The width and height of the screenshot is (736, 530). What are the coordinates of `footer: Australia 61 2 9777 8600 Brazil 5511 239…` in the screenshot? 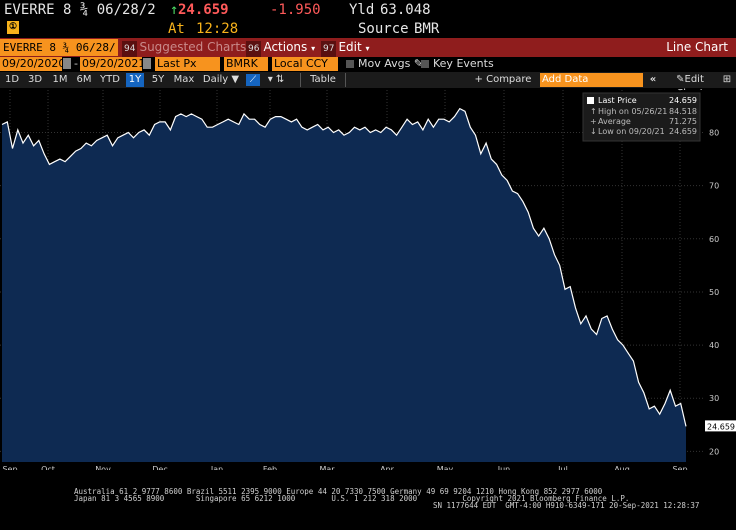 It's located at (368, 508).